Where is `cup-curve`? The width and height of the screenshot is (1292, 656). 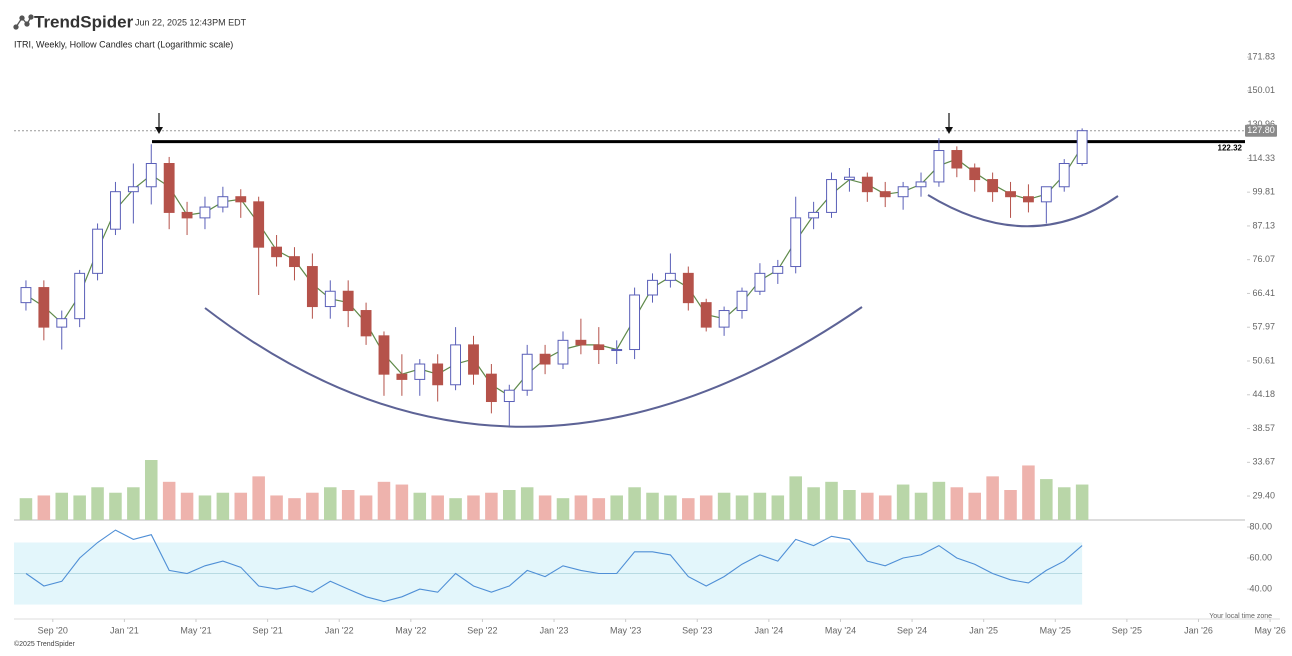 cup-curve is located at coordinates (533, 367).